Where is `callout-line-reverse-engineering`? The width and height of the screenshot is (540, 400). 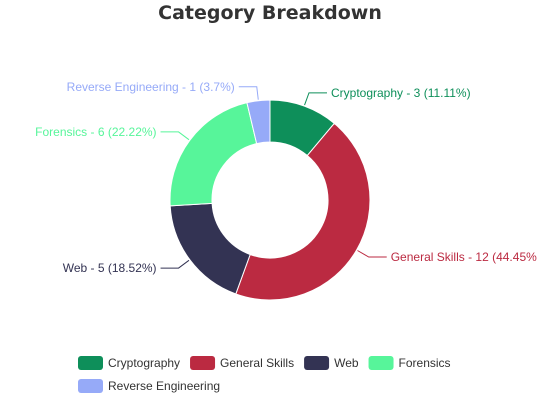 callout-line-reverse-engineering is located at coordinates (248, 93).